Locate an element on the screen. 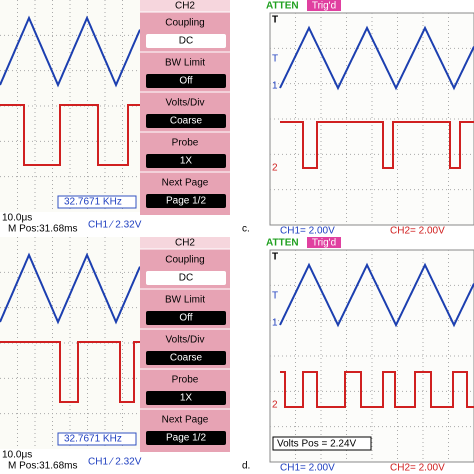  panel-label: d. is located at coordinates (246, 466).